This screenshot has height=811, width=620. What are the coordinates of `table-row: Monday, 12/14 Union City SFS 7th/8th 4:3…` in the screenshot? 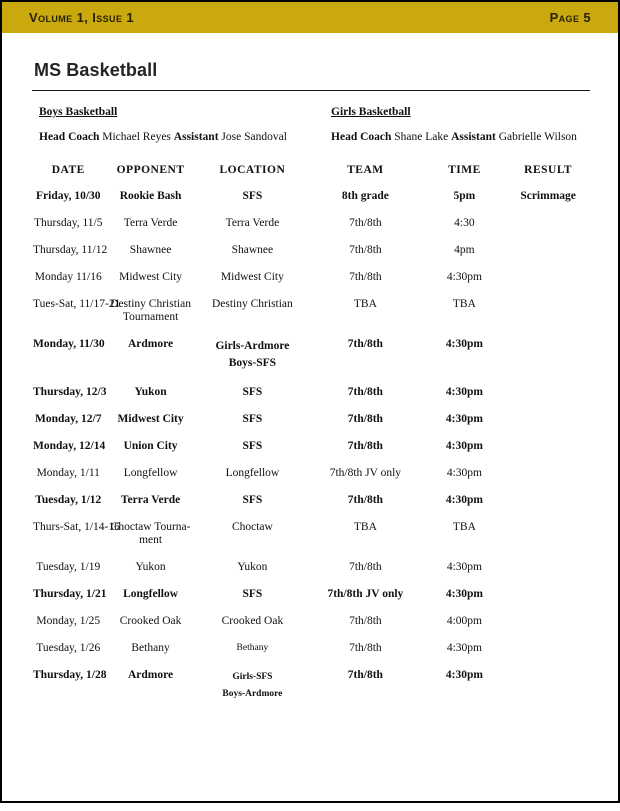 It's located at (311, 446).